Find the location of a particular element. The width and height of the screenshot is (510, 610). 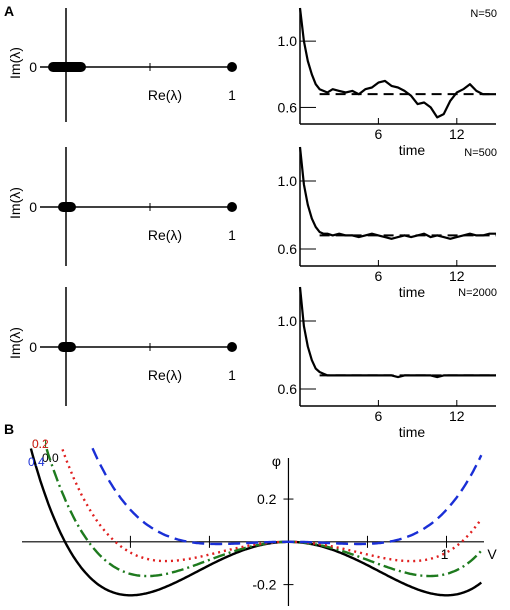

panel-label-b: B is located at coordinates (9, 429).